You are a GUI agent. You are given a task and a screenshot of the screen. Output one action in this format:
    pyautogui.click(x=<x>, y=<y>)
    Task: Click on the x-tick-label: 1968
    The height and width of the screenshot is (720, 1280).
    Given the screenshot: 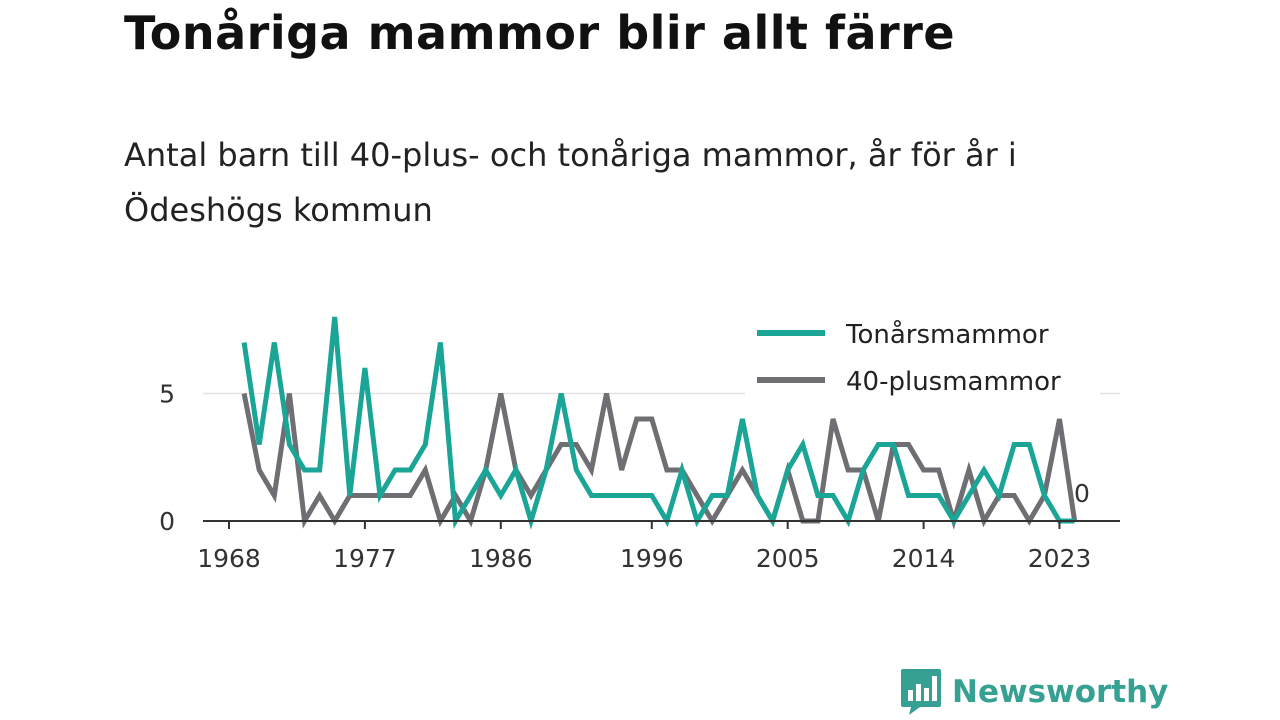 What is the action you would take?
    pyautogui.click(x=229, y=558)
    